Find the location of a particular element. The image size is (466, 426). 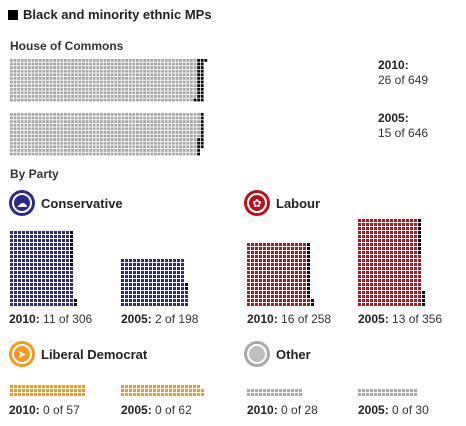

libdem-2010-waffle is located at coordinates (47, 390).